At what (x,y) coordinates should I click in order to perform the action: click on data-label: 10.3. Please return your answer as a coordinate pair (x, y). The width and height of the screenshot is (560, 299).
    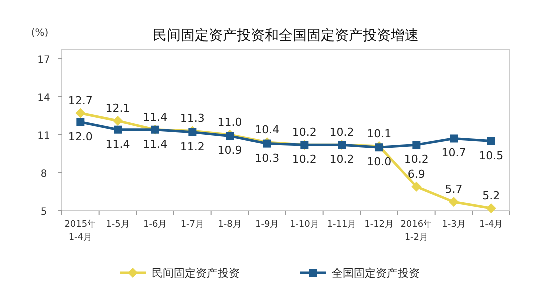
    Looking at the image, I should click on (267, 158).